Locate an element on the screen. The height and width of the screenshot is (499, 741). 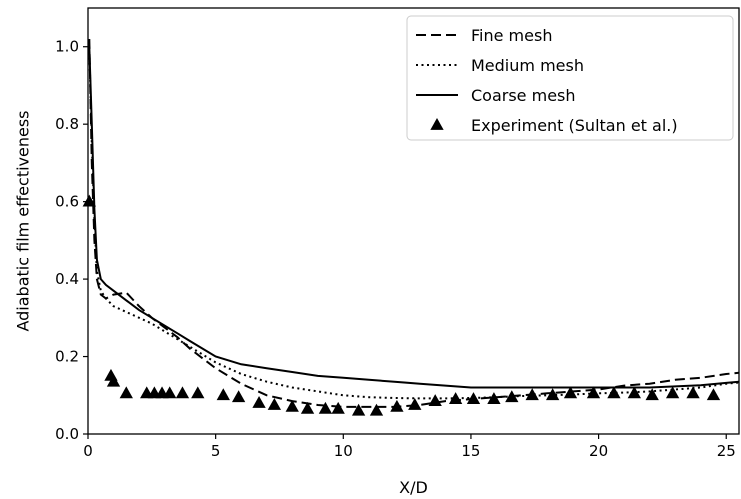
x-tick-label: 25 is located at coordinates (726, 451).